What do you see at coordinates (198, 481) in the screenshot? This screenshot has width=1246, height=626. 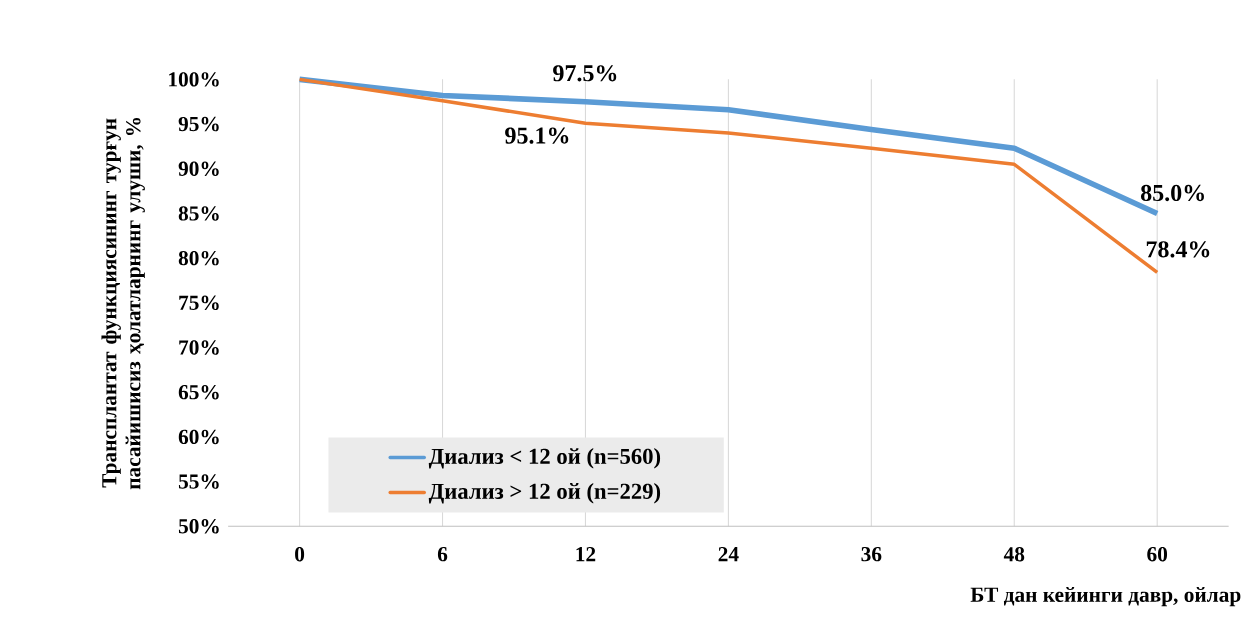 I see `y-tick-label: 55%` at bounding box center [198, 481].